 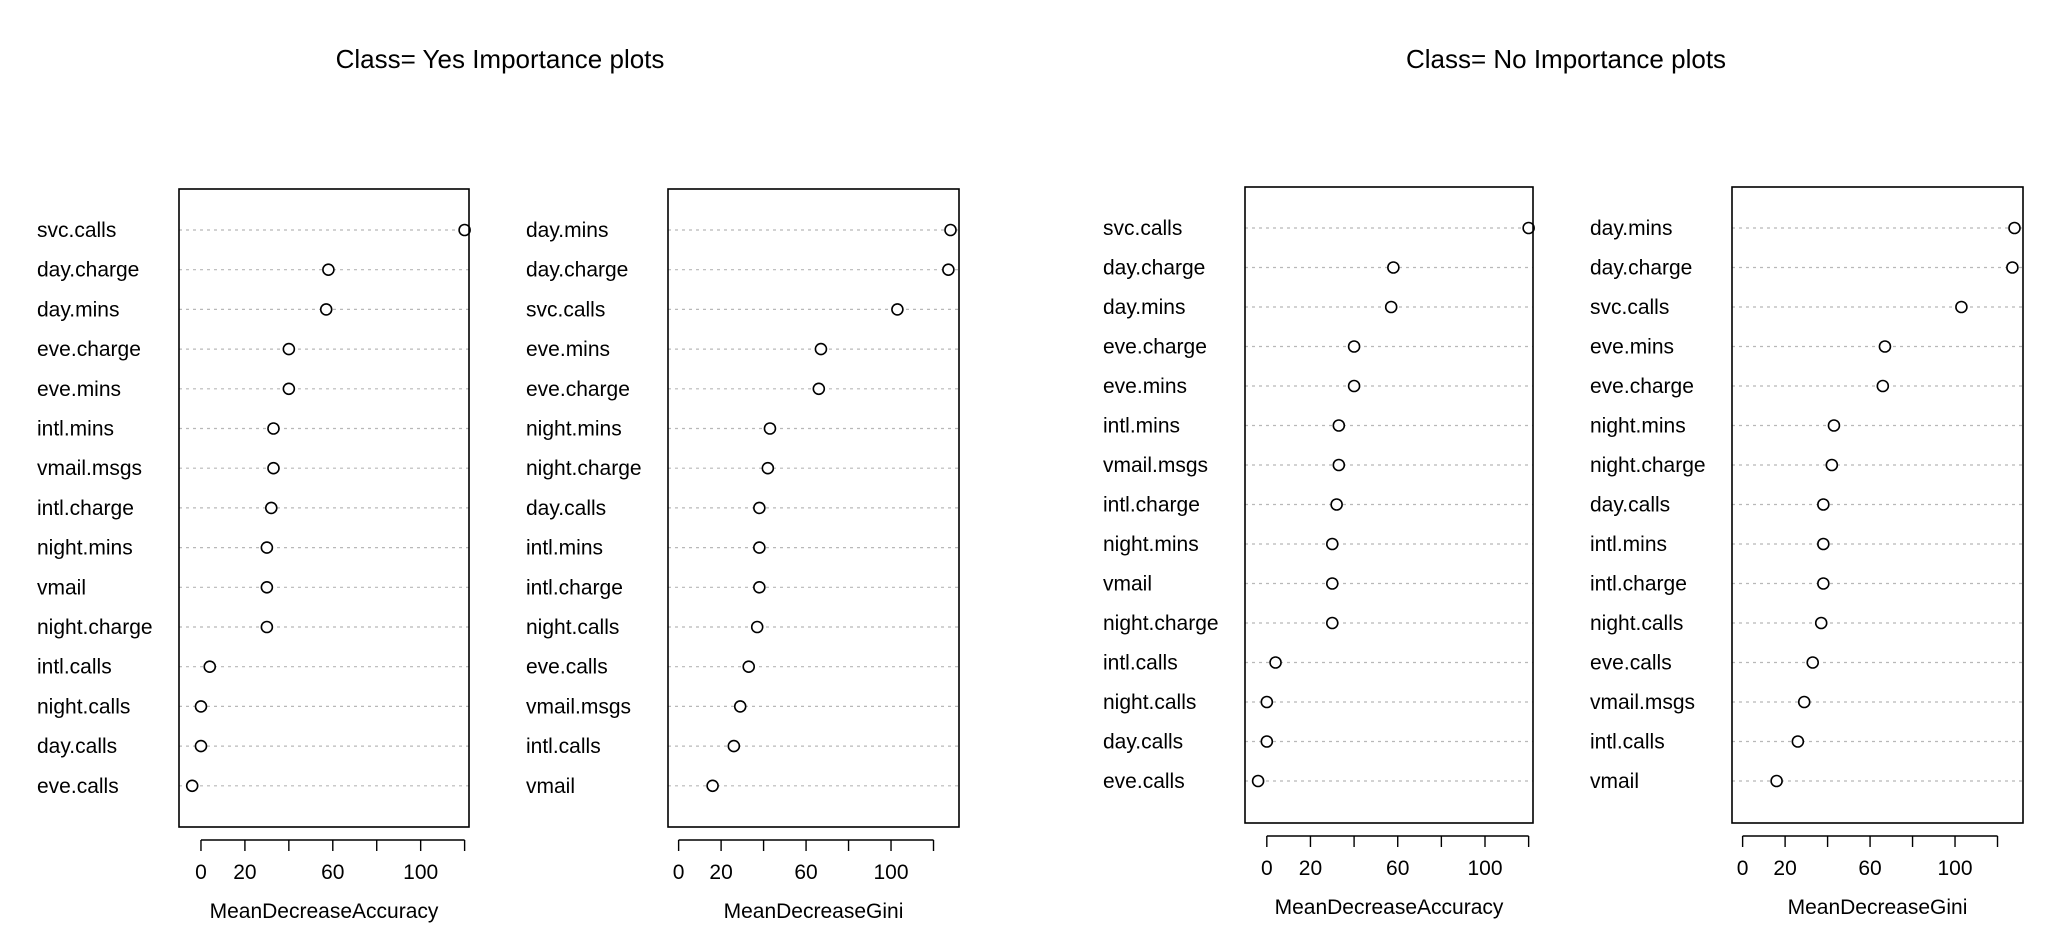 I want to click on x-axis-label: MeanDecreaseGini, so click(x=1878, y=907).